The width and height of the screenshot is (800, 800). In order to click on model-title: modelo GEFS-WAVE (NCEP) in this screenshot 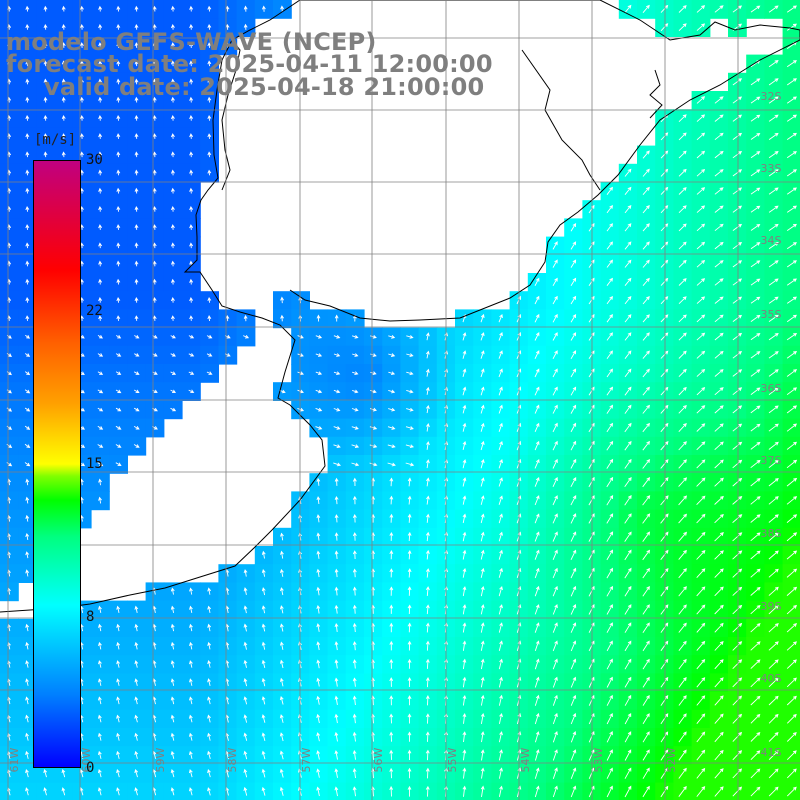, I will do `click(191, 42)`.